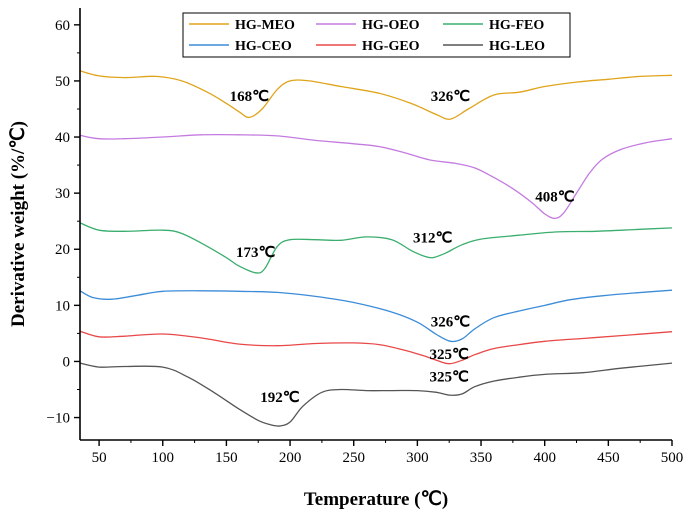 The image size is (689, 518). What do you see at coordinates (290, 458) in the screenshot?
I see `x-tick-label: 200` at bounding box center [290, 458].